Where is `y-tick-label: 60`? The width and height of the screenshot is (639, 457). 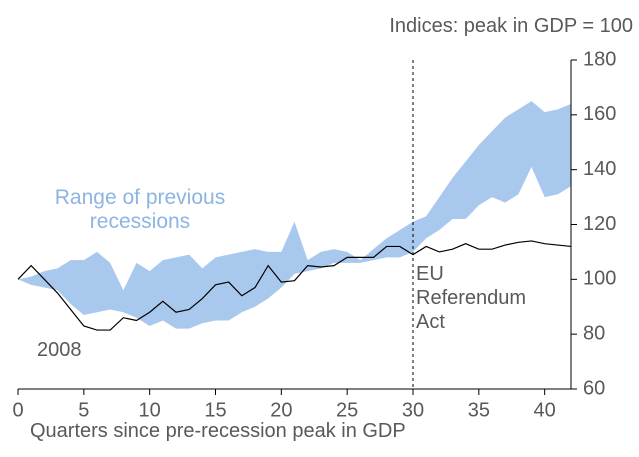 y-tick-label: 60 is located at coordinates (594, 388).